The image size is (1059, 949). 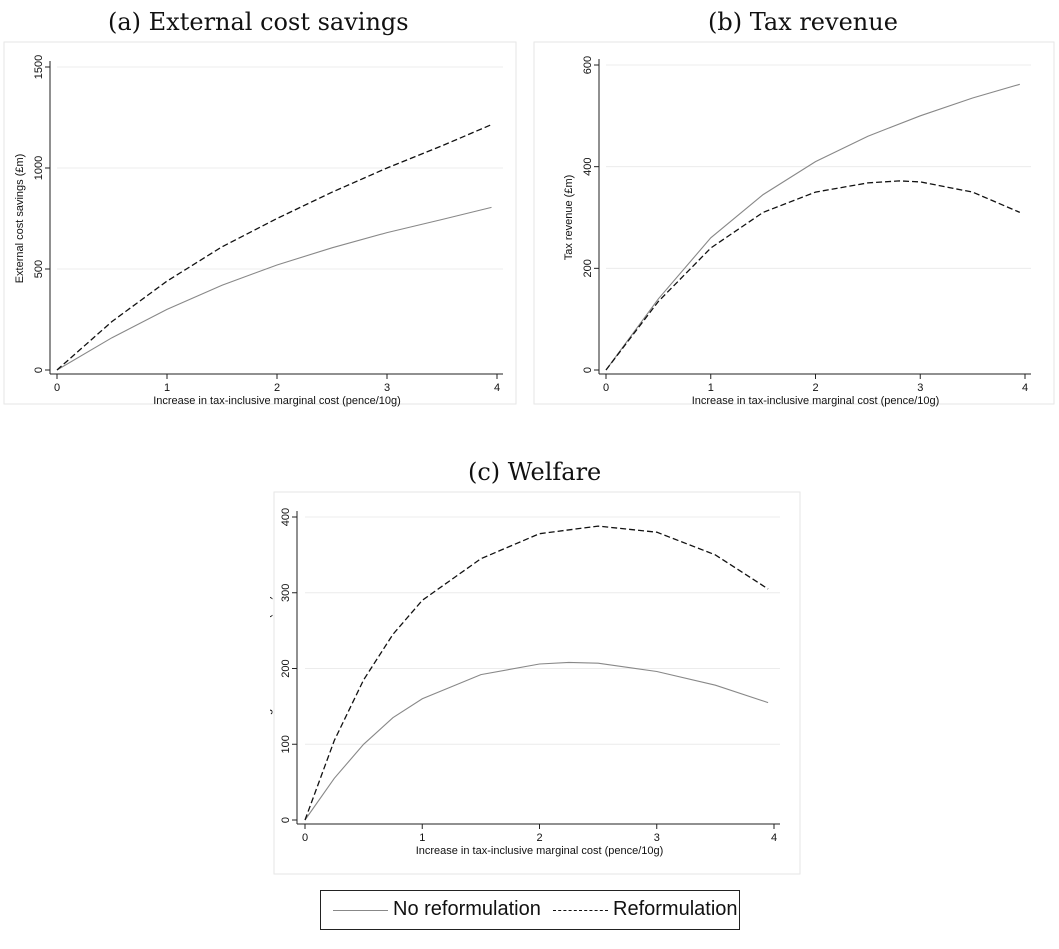 What do you see at coordinates (580, 910) in the screenshot?
I see `legend-dashed-swatch` at bounding box center [580, 910].